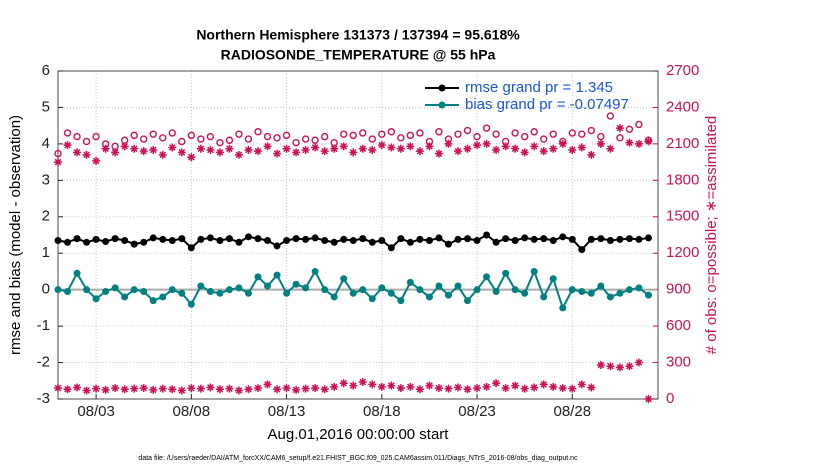  I want to click on y2-tick-label: 2100, so click(682, 143).